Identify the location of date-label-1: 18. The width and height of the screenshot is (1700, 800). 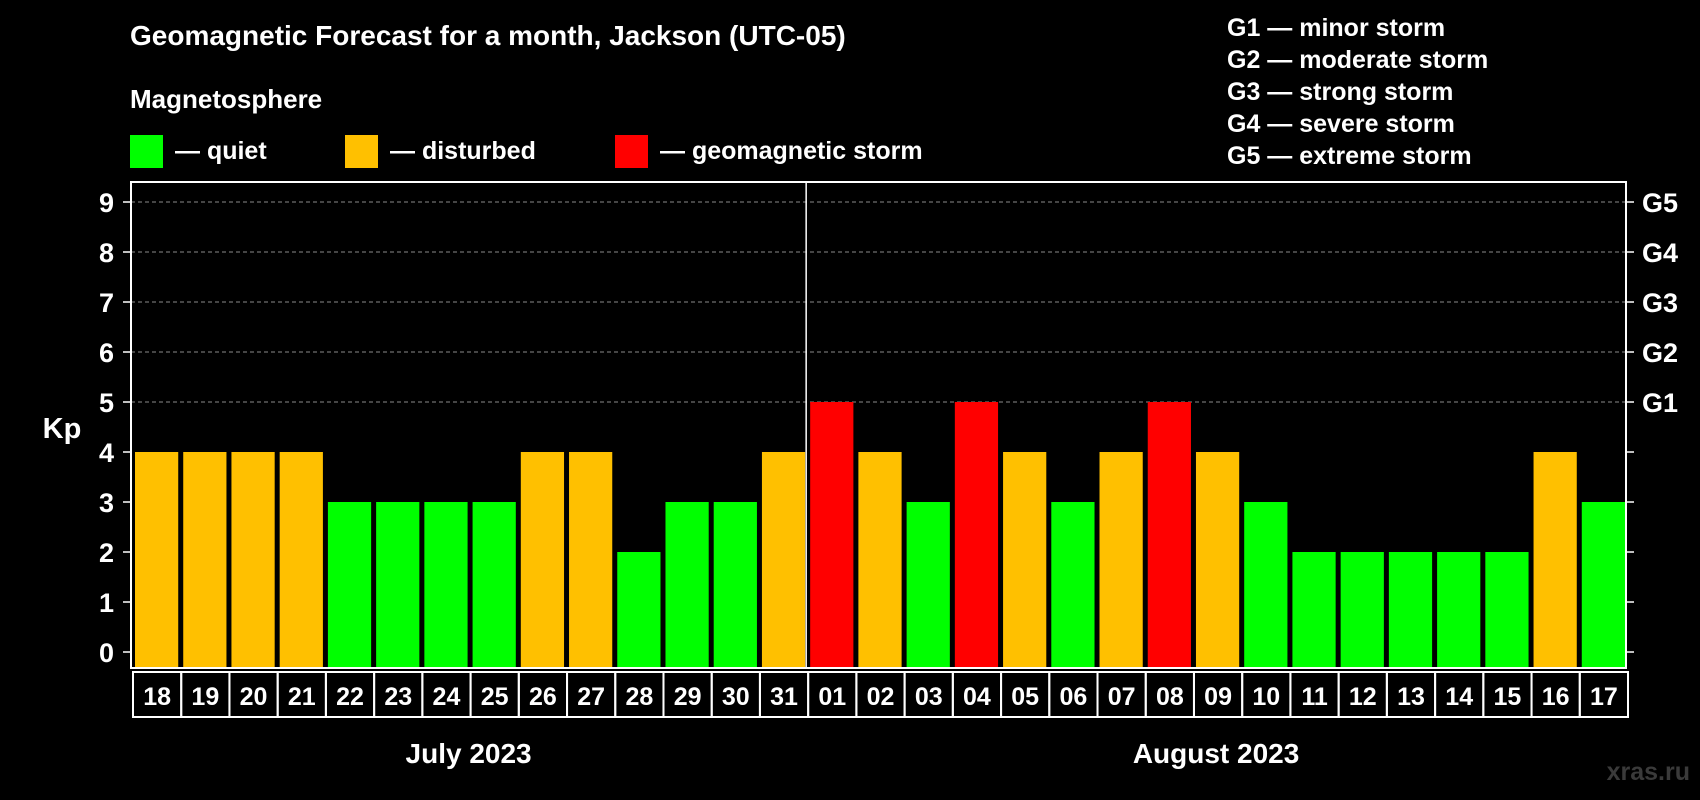
(157, 697).